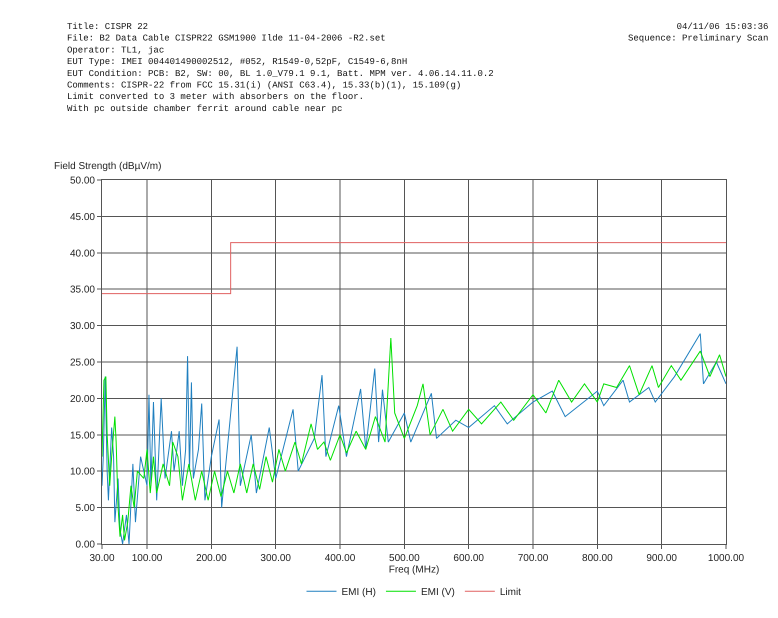 The height and width of the screenshot is (618, 778). What do you see at coordinates (108, 166) in the screenshot?
I see `y-axis-title: Field Strength (dBµV/m)` at bounding box center [108, 166].